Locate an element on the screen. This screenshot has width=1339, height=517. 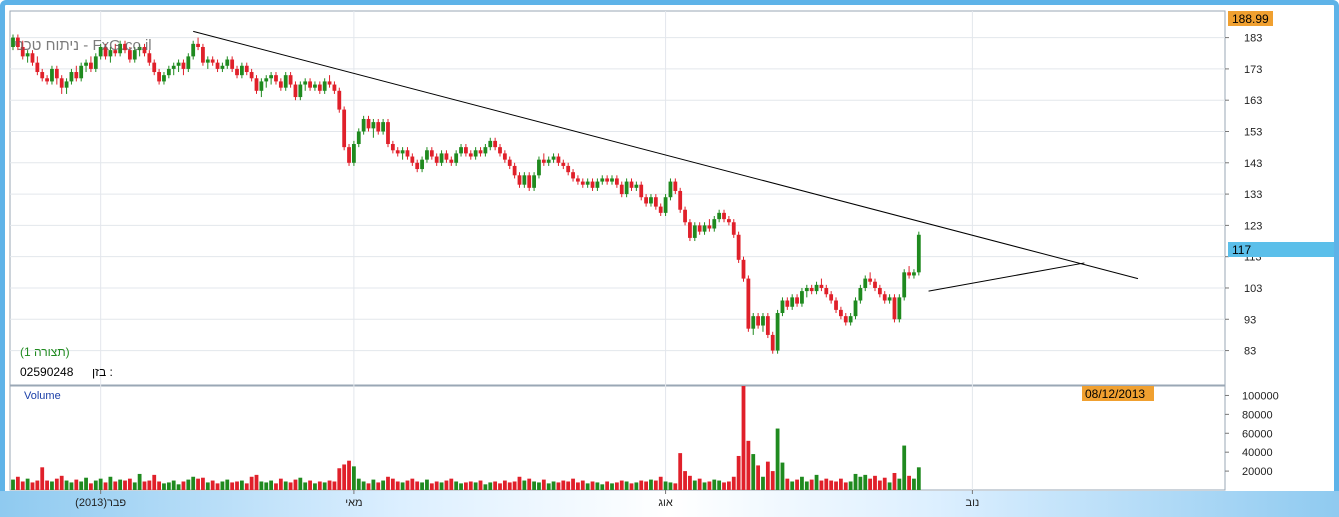
current-price-value: 117 is located at coordinates (1241, 250).